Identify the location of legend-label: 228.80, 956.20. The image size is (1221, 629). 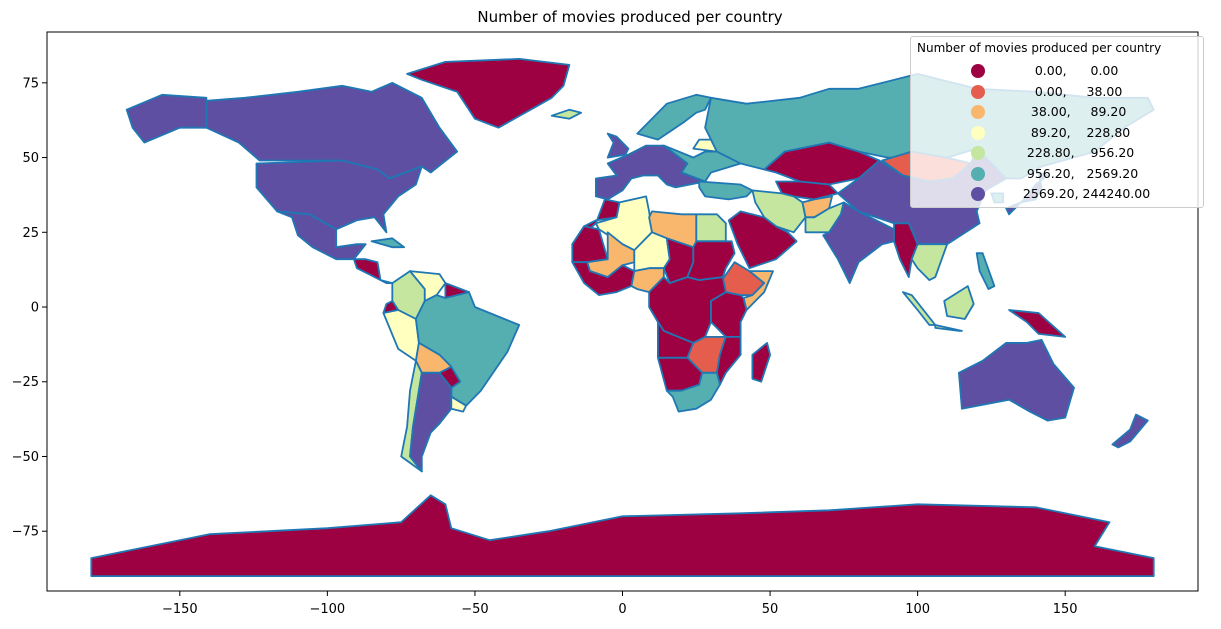
(1073, 152).